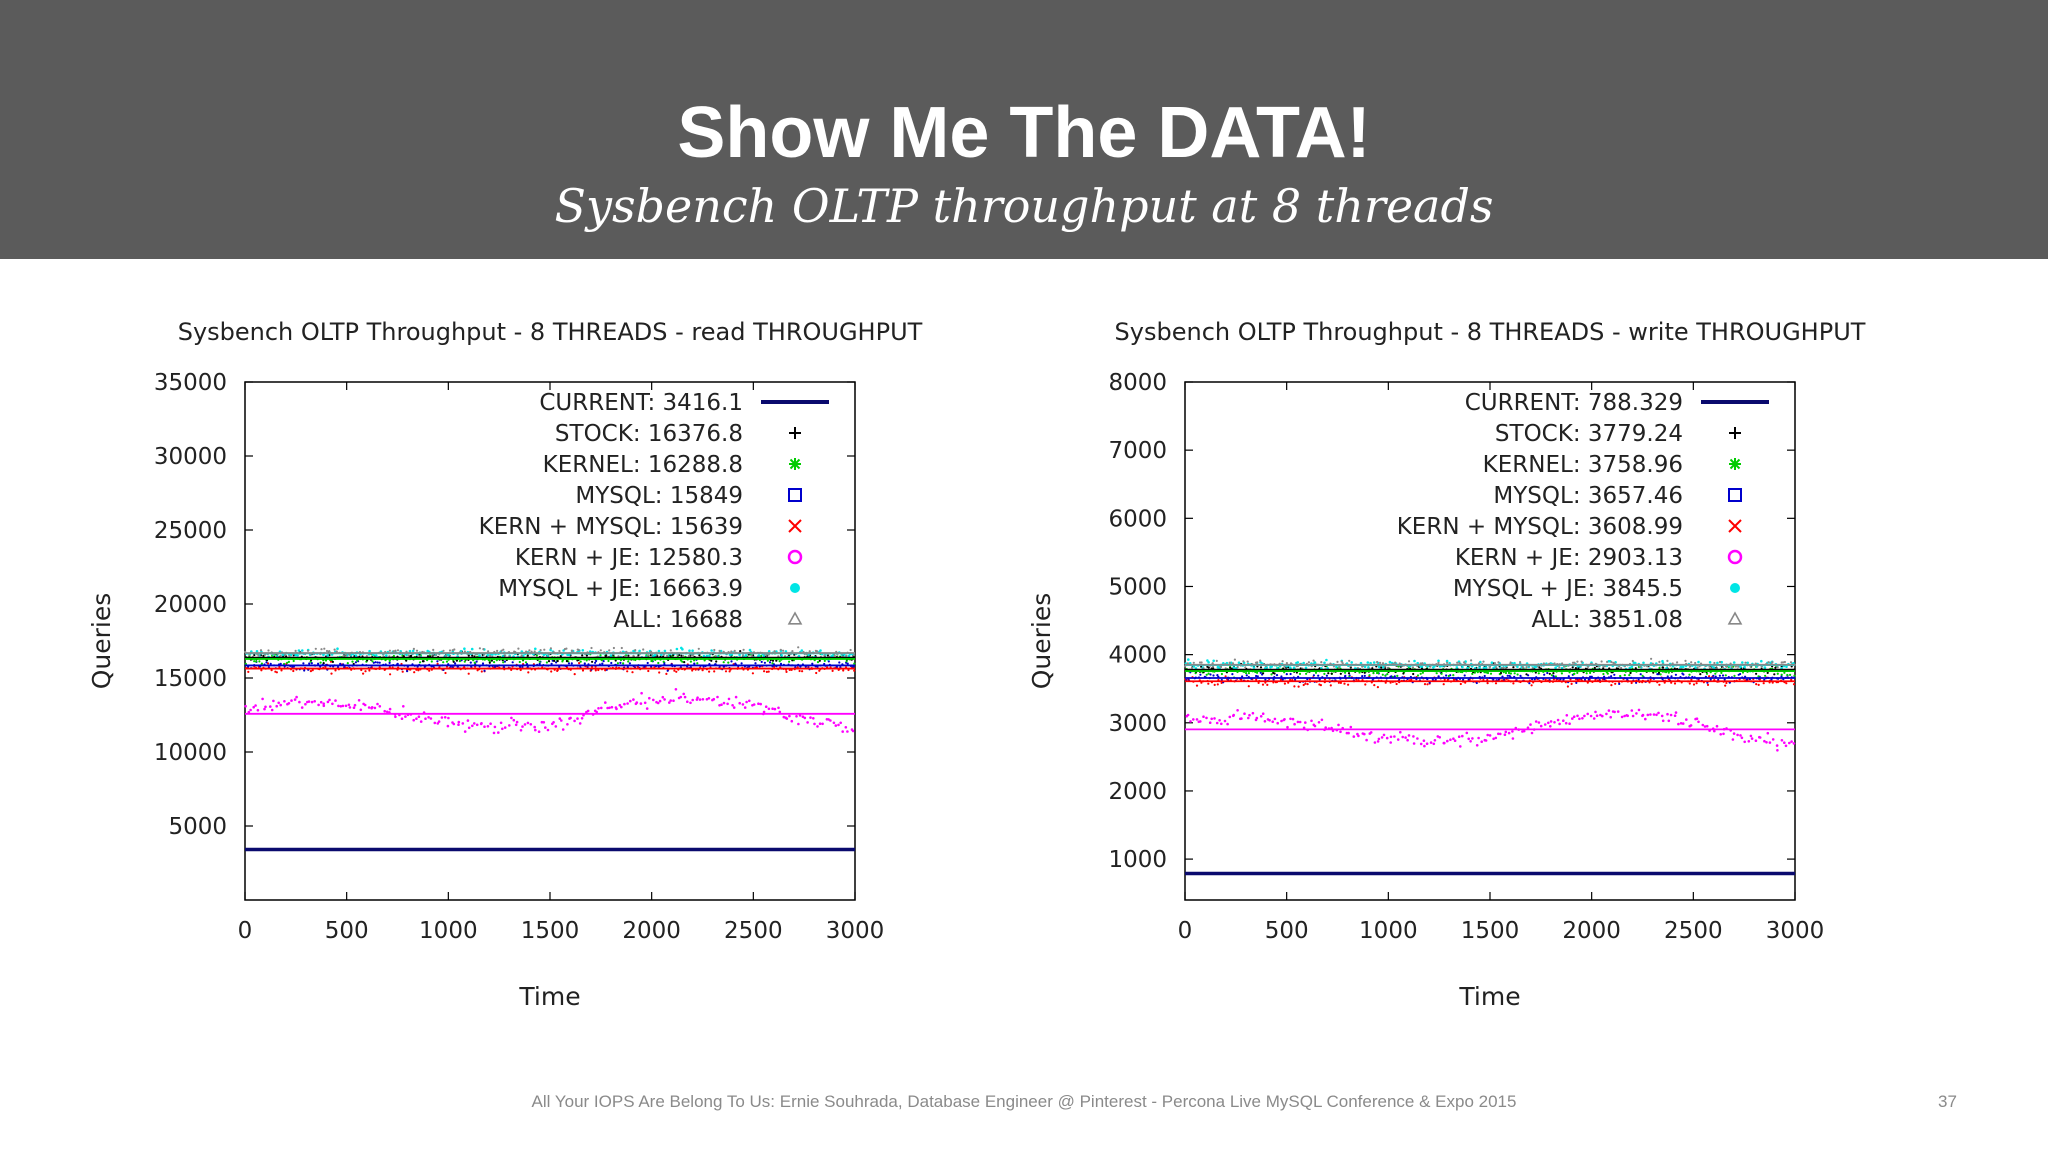 The width and height of the screenshot is (2048, 1152). I want to click on legend-entry: KERNEL: 16288.8, so click(672, 465).